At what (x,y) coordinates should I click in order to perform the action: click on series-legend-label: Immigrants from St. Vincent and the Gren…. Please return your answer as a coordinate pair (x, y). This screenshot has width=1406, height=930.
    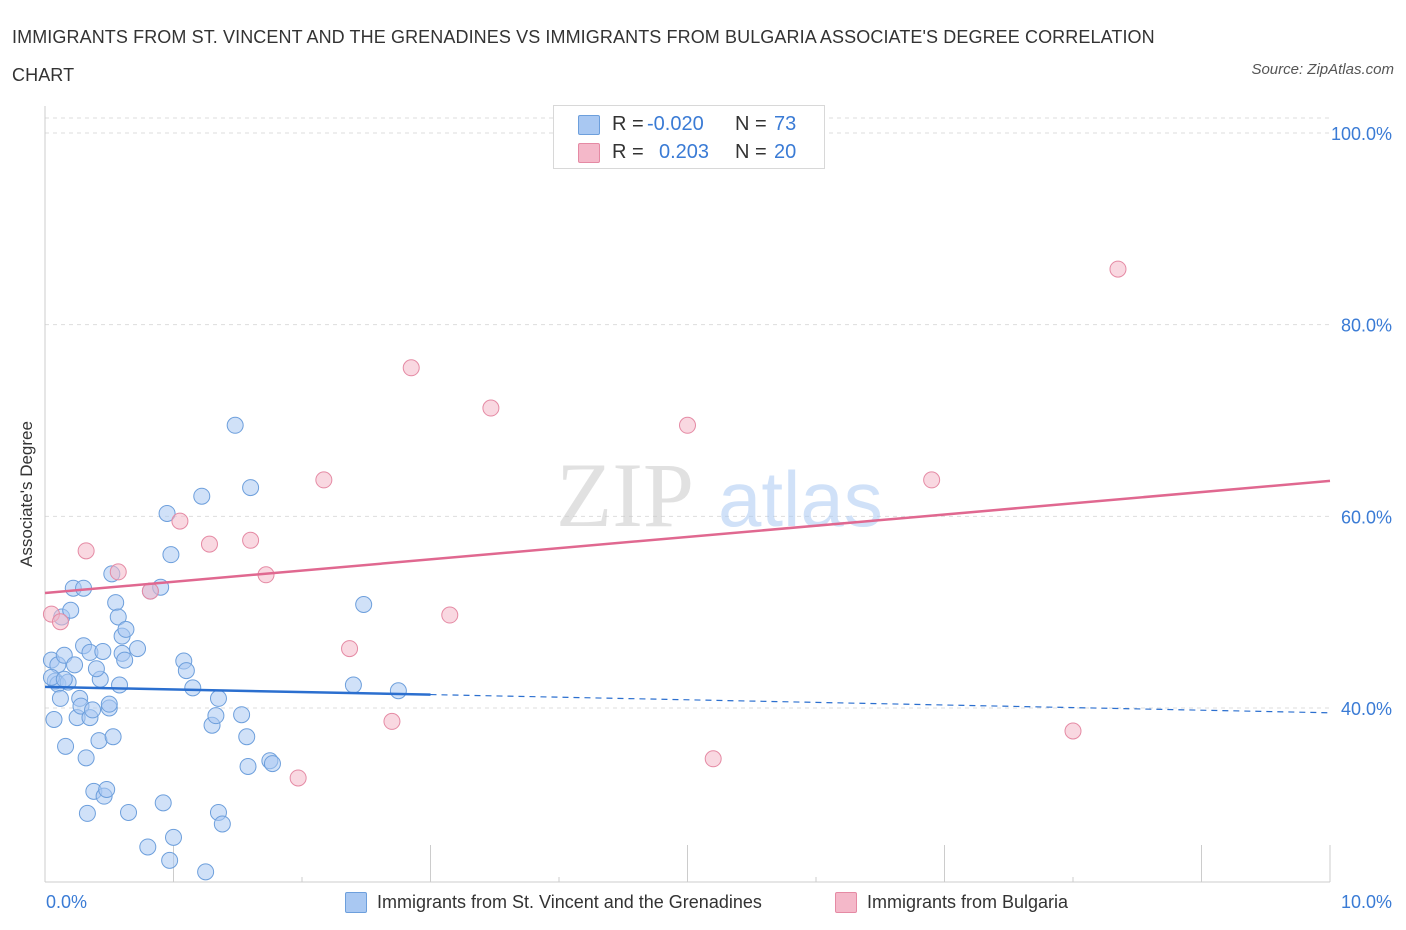
    Looking at the image, I should click on (569, 902).